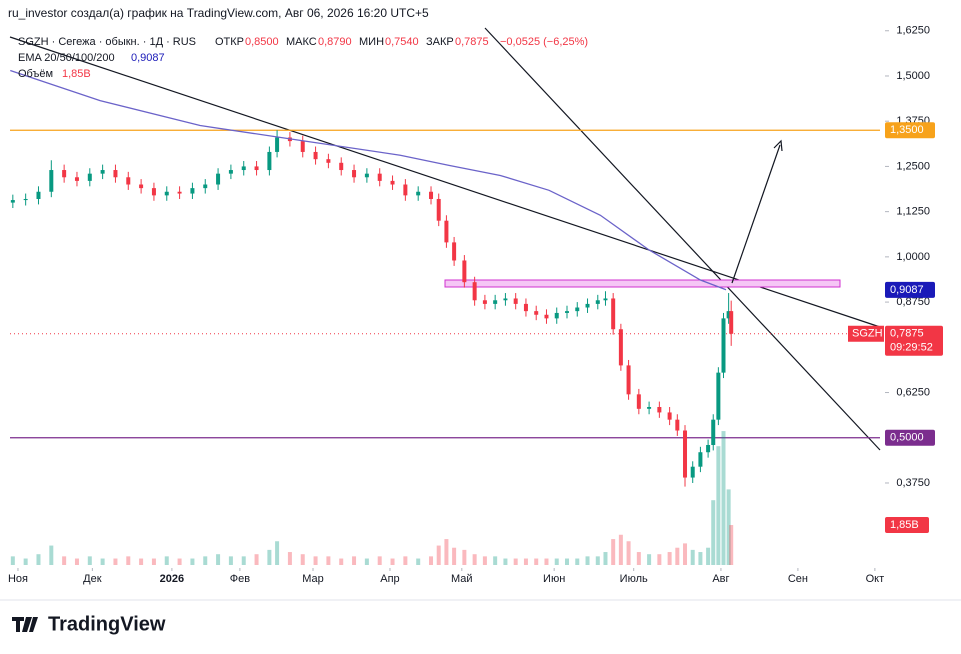 The width and height of the screenshot is (961, 654). What do you see at coordinates (229, 42) in the screenshot?
I see `open-label: ОТКР` at bounding box center [229, 42].